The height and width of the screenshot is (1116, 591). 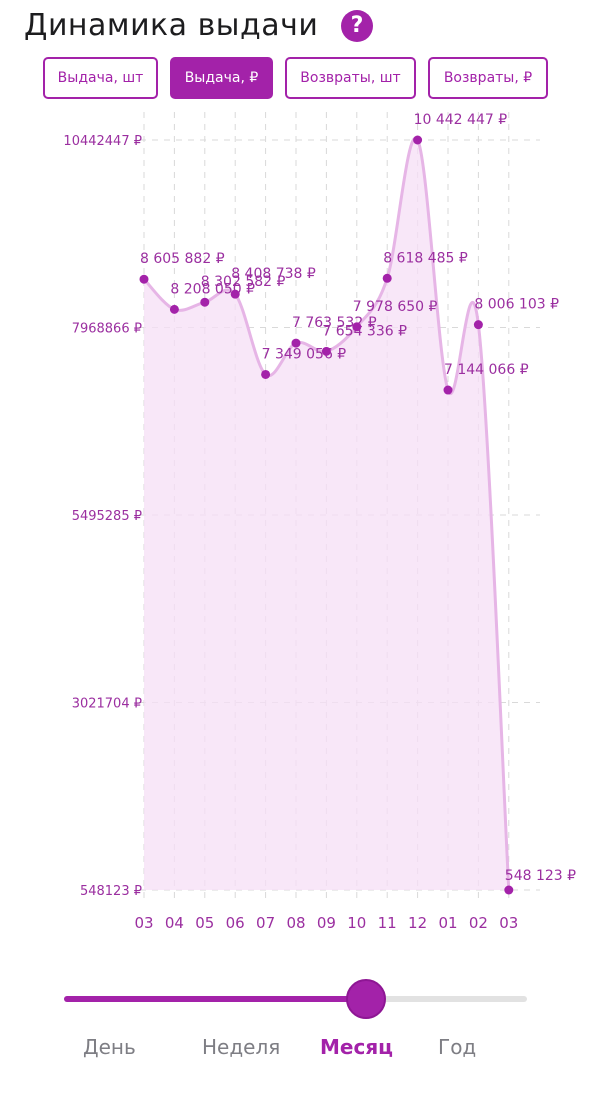 I want to click on x-tick-label: 09, so click(x=326, y=923).